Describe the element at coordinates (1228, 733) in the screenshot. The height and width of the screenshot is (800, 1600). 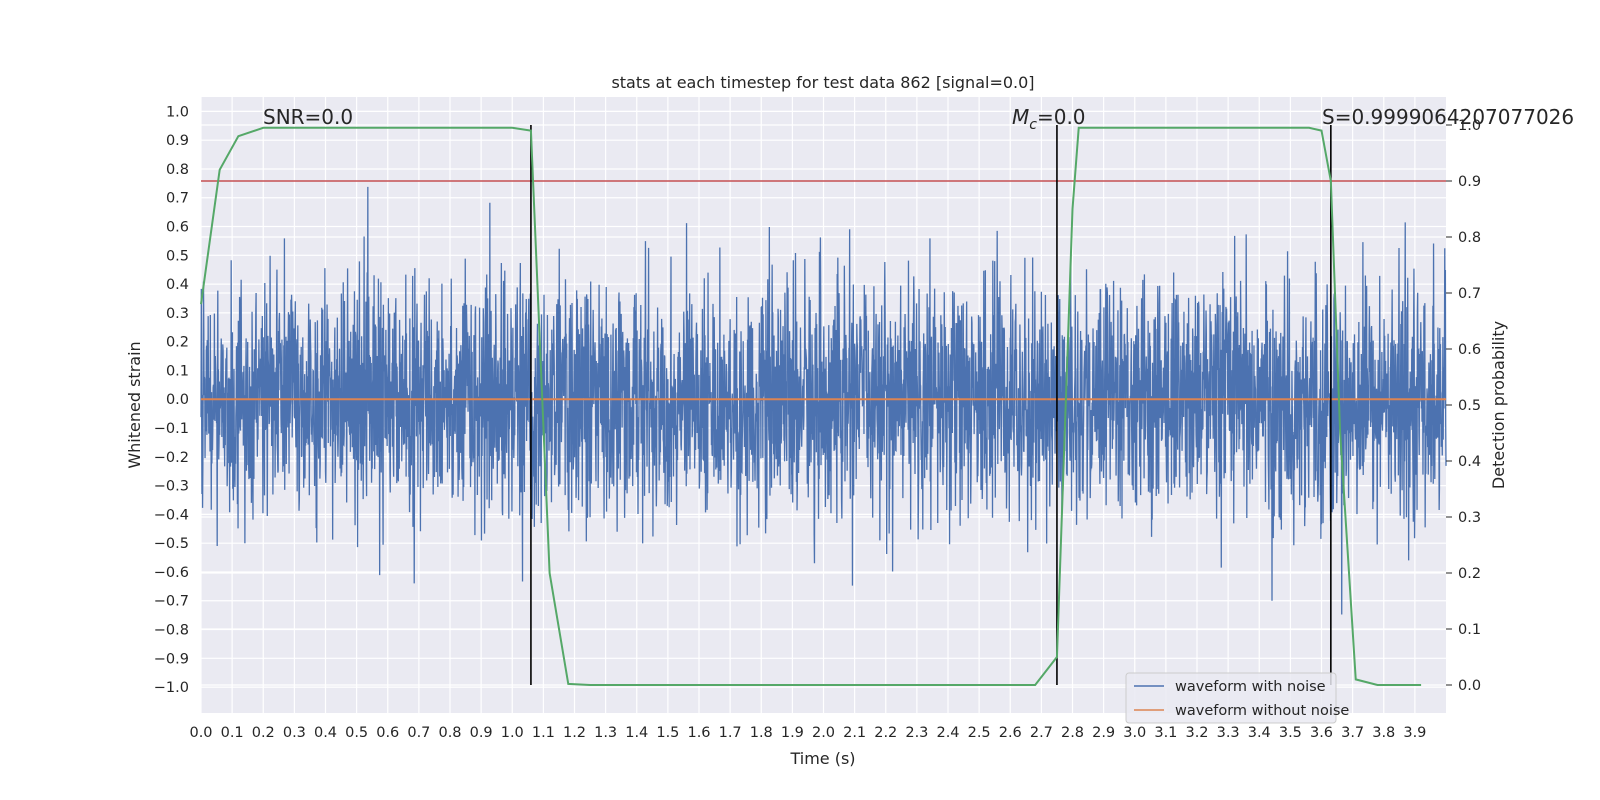
I see `x-tick-label: 3.3` at that location.